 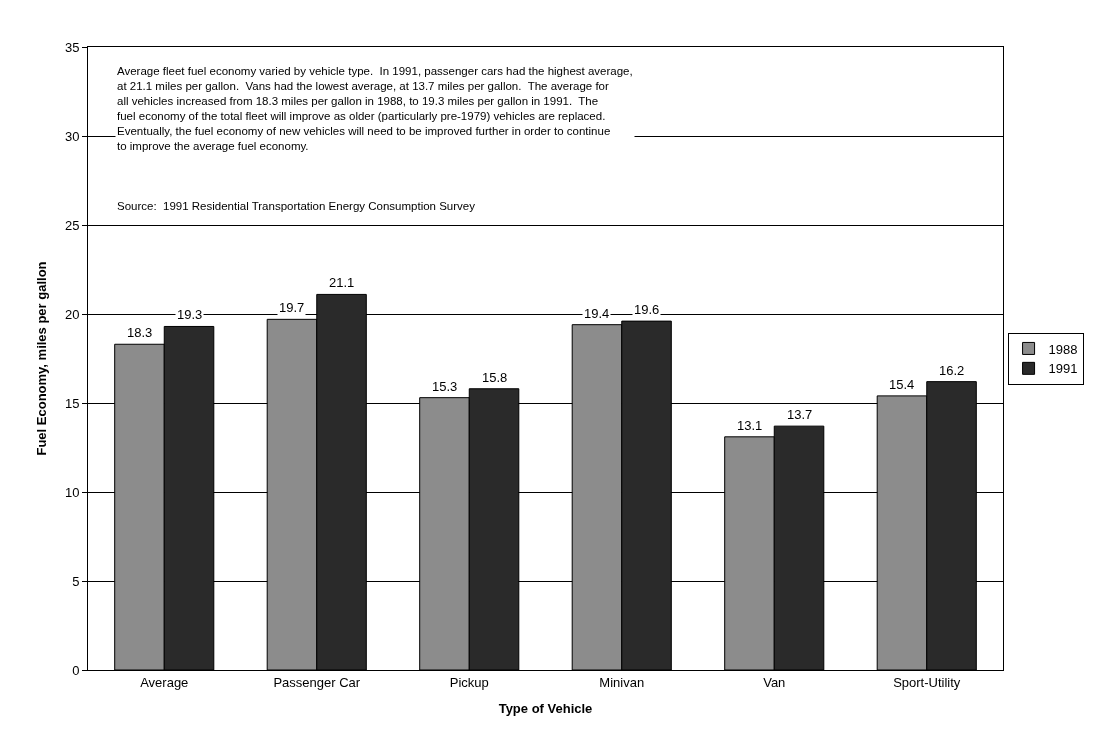 What do you see at coordinates (545, 709) in the screenshot?
I see `x-axis-title: Type of Vehicle` at bounding box center [545, 709].